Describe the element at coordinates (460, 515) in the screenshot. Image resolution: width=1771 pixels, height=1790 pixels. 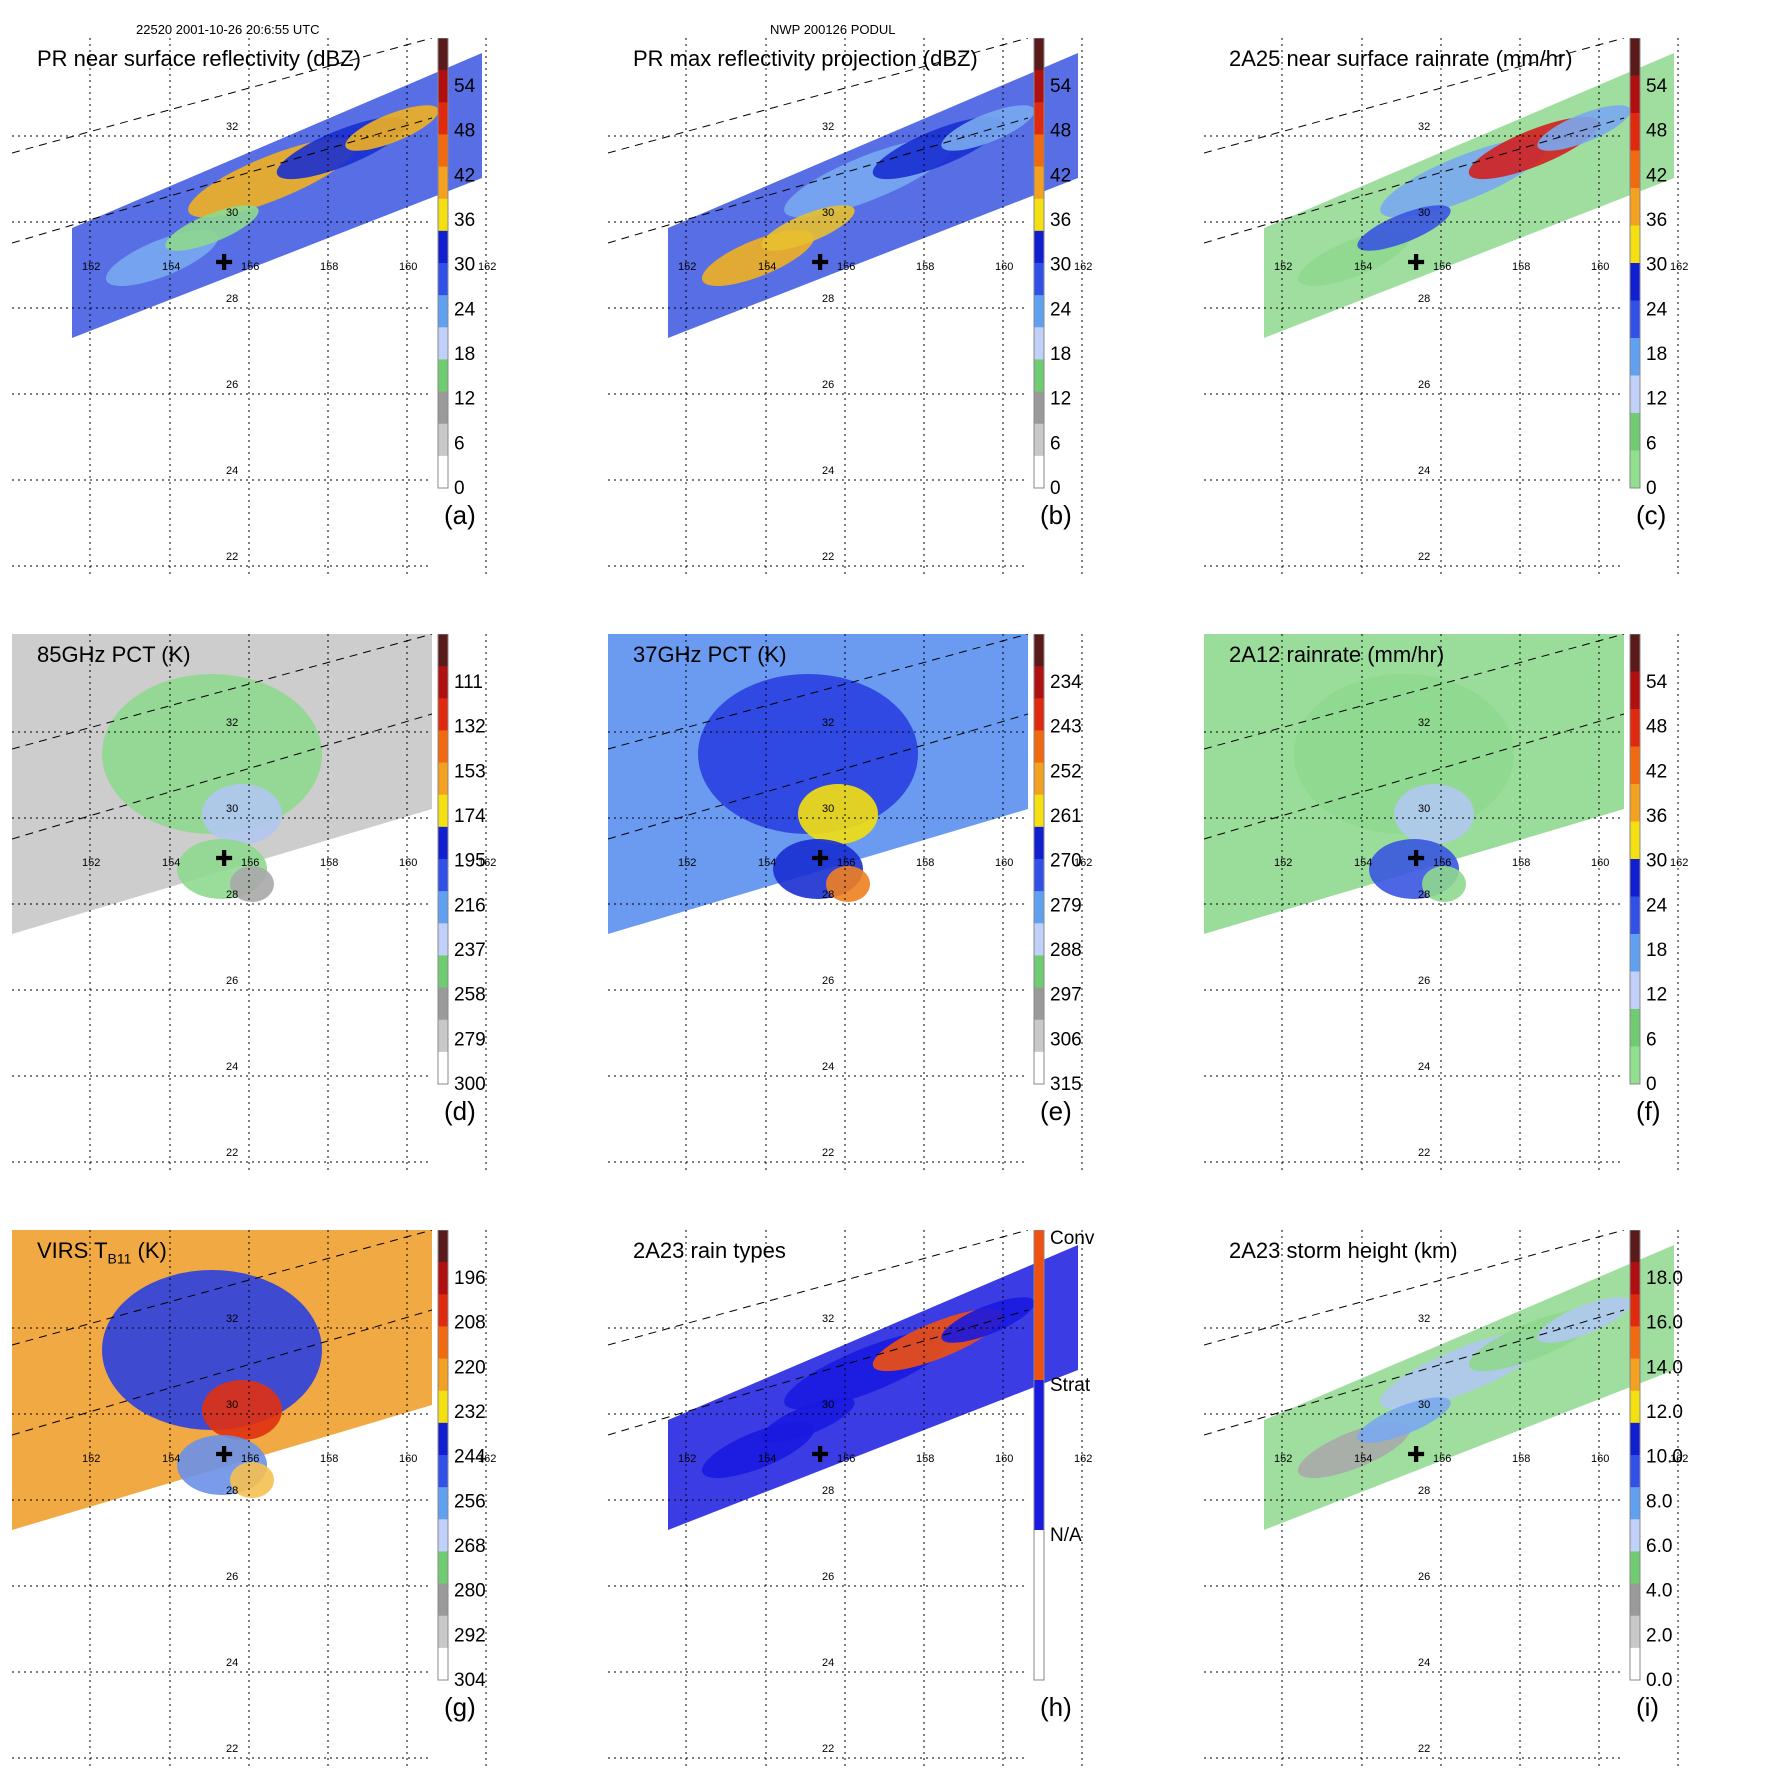
I see `panel-letter: (a)` at that location.